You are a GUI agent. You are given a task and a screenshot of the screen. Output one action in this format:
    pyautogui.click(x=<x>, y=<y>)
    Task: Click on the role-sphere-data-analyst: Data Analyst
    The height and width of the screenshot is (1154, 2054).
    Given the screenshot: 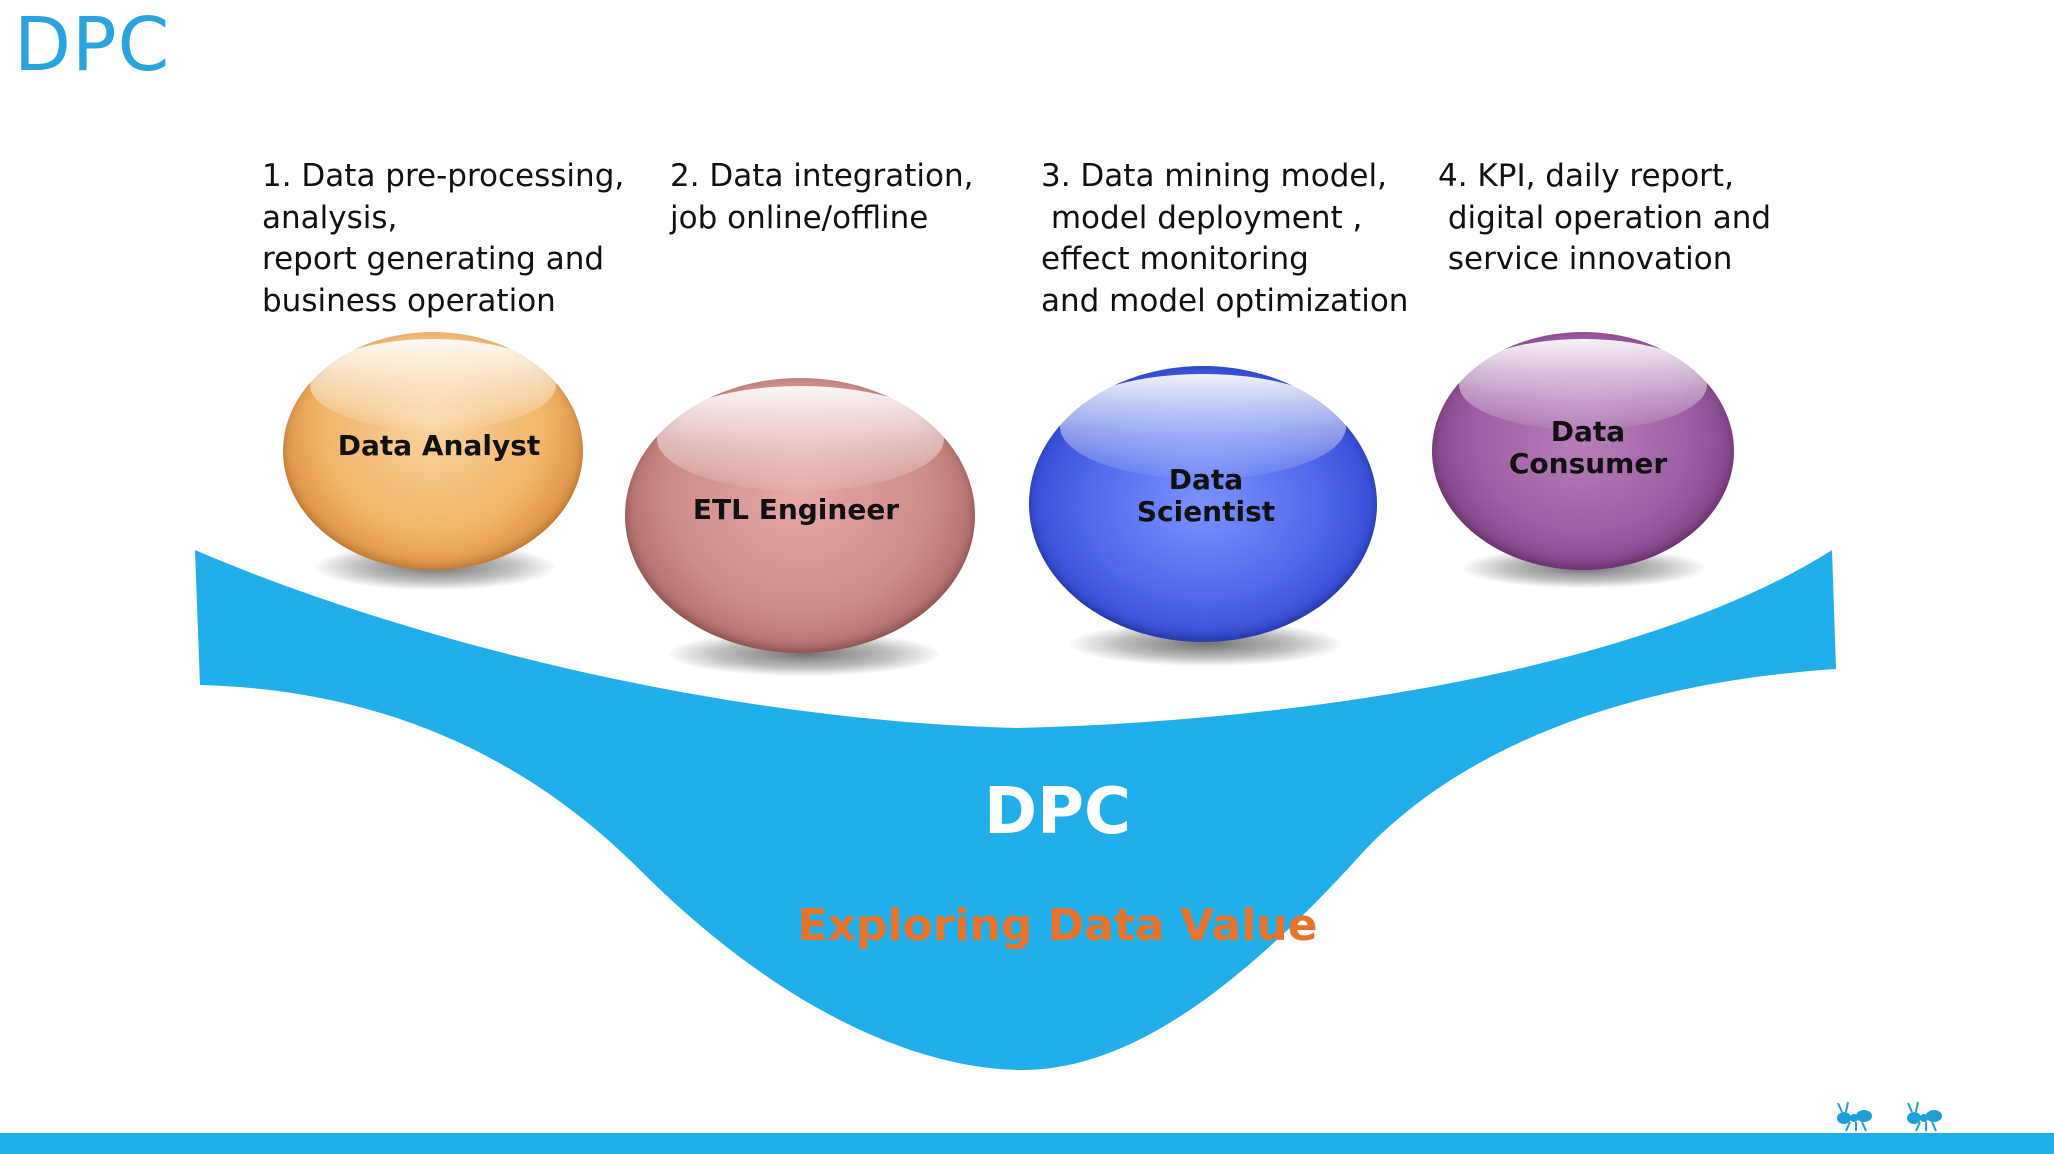 What is the action you would take?
    pyautogui.click(x=433, y=451)
    